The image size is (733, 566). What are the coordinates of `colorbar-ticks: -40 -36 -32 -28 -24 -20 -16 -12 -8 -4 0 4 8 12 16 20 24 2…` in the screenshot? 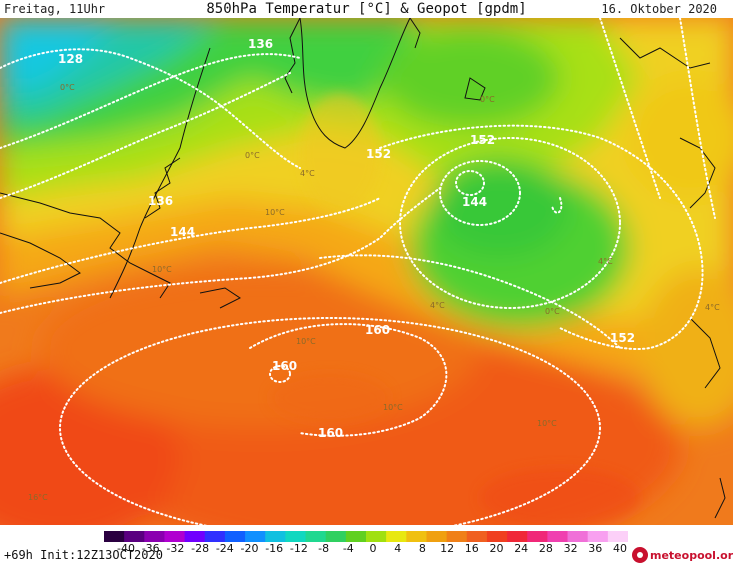 It's located at (366, 549).